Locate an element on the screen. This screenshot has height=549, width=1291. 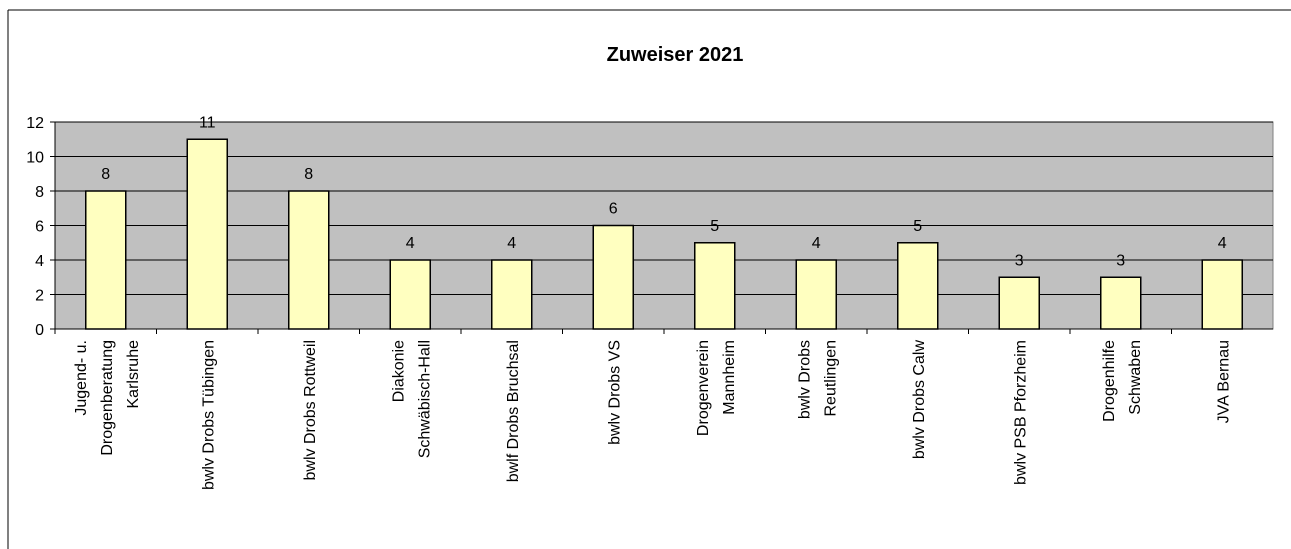
data-label: 6 is located at coordinates (613, 209).